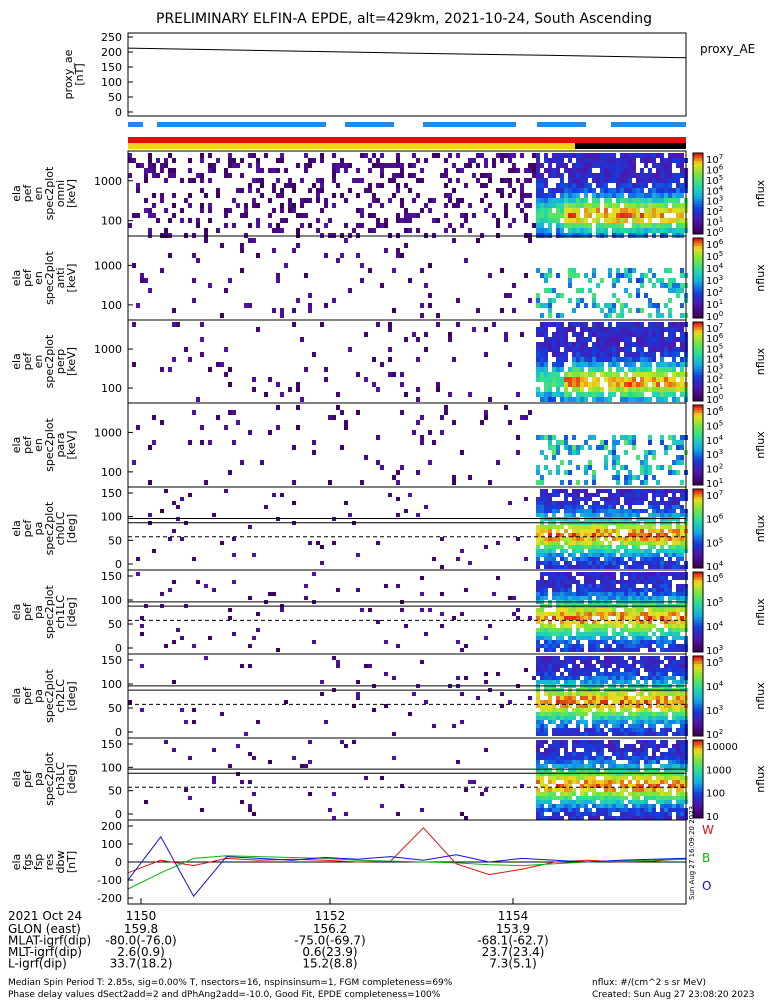  I want to click on ytick-pa_ch0: 100, so click(111, 517).